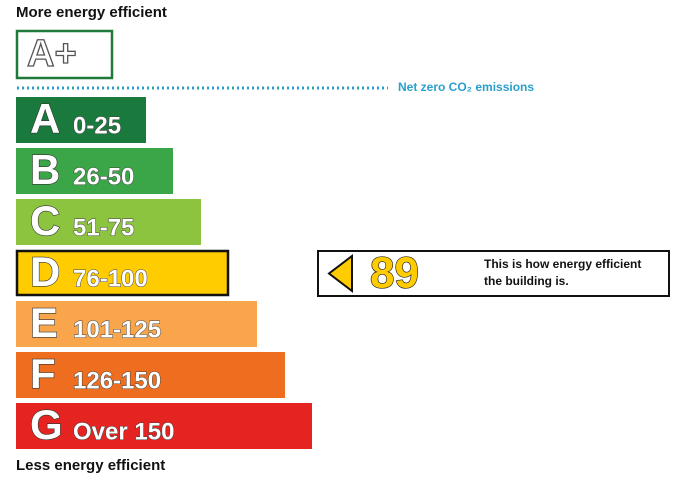 The image size is (700, 485). Describe the element at coordinates (44, 322) in the screenshot. I see `band-letter: E` at that location.